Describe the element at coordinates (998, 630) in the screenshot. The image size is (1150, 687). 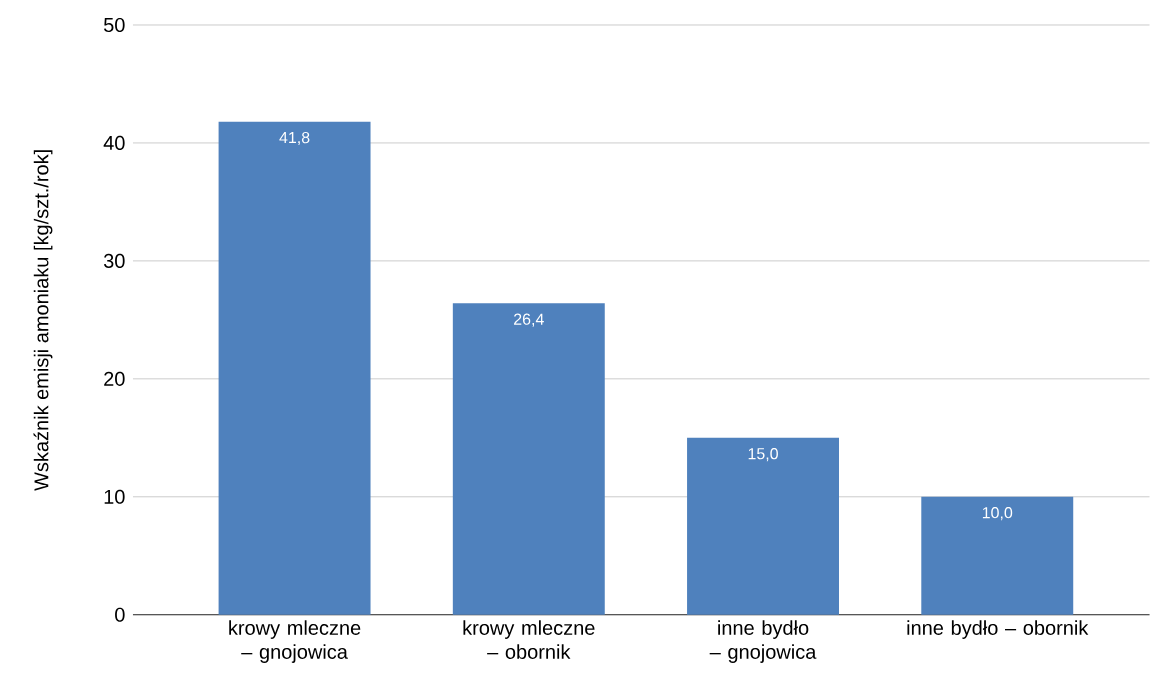
I see `x-tick-label: inne bydło – obornik` at that location.